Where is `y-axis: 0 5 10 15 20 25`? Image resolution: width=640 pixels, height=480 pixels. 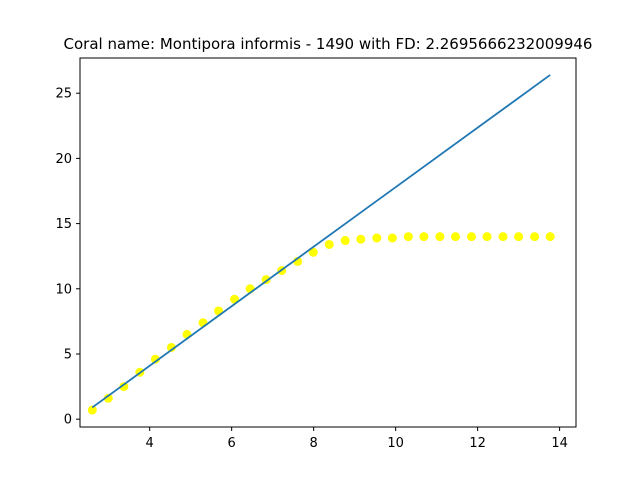
y-axis: 0 5 10 15 20 25 is located at coordinates (67, 257).